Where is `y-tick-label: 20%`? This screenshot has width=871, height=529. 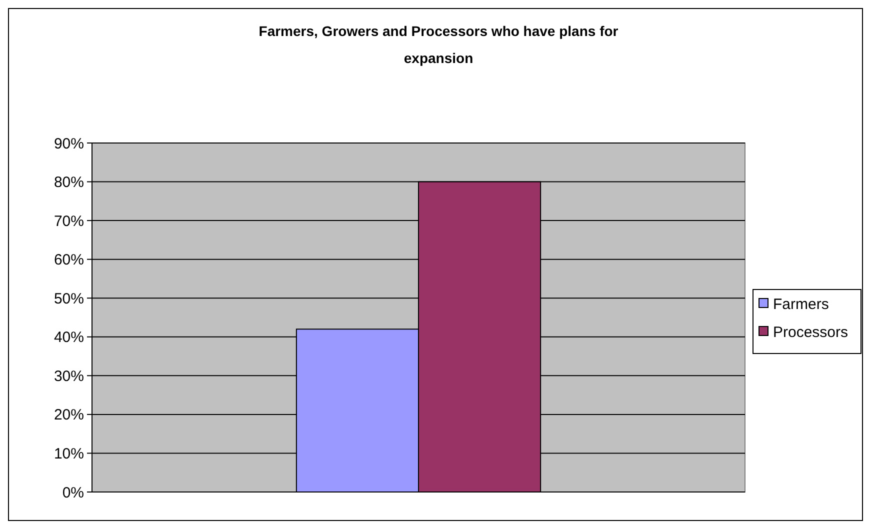 y-tick-label: 20% is located at coordinates (69, 415).